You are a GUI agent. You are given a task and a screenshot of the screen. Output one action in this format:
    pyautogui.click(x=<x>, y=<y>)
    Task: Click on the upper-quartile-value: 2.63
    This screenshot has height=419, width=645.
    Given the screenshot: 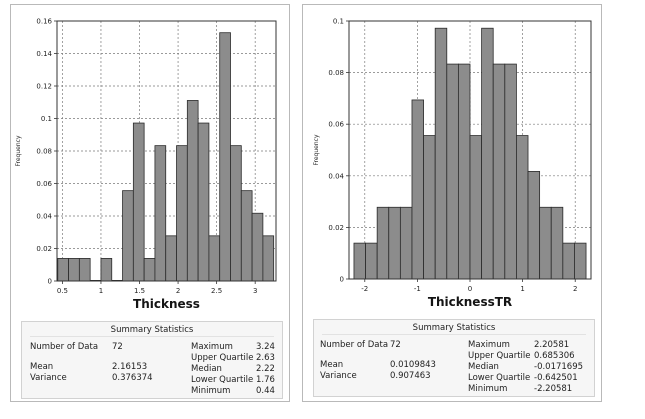 What is the action you would take?
    pyautogui.click(x=265, y=358)
    